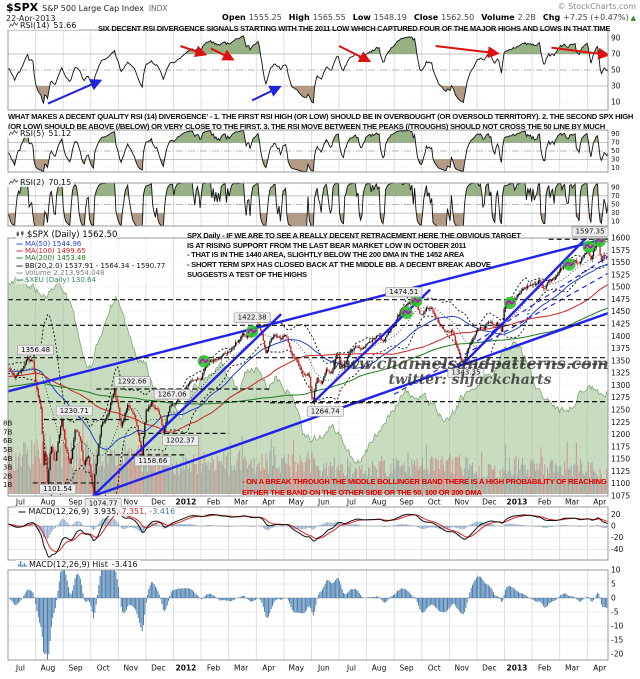  I want to click on svg-text: 1175, so click(620, 446).